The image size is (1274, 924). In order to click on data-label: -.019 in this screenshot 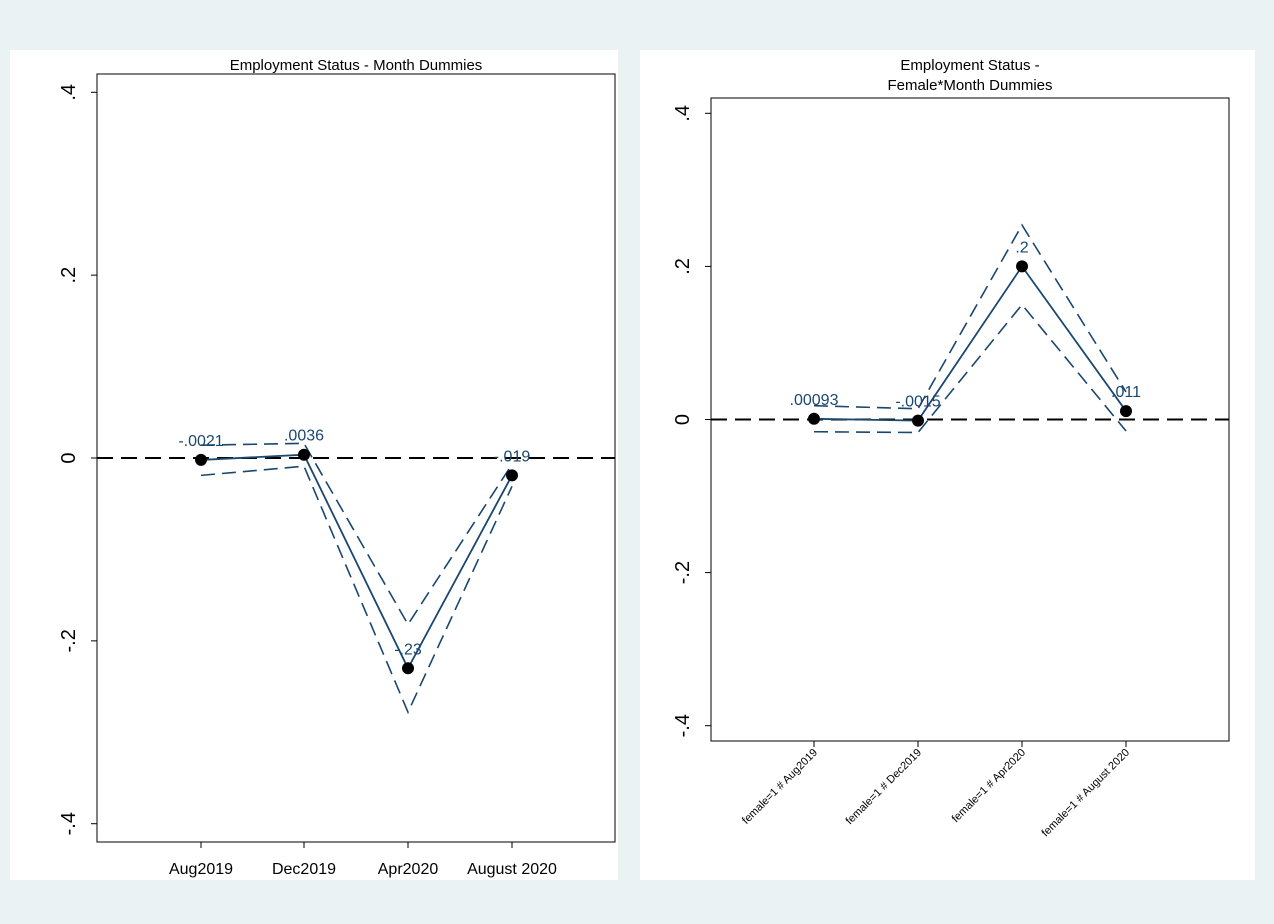, I will do `click(512, 456)`.